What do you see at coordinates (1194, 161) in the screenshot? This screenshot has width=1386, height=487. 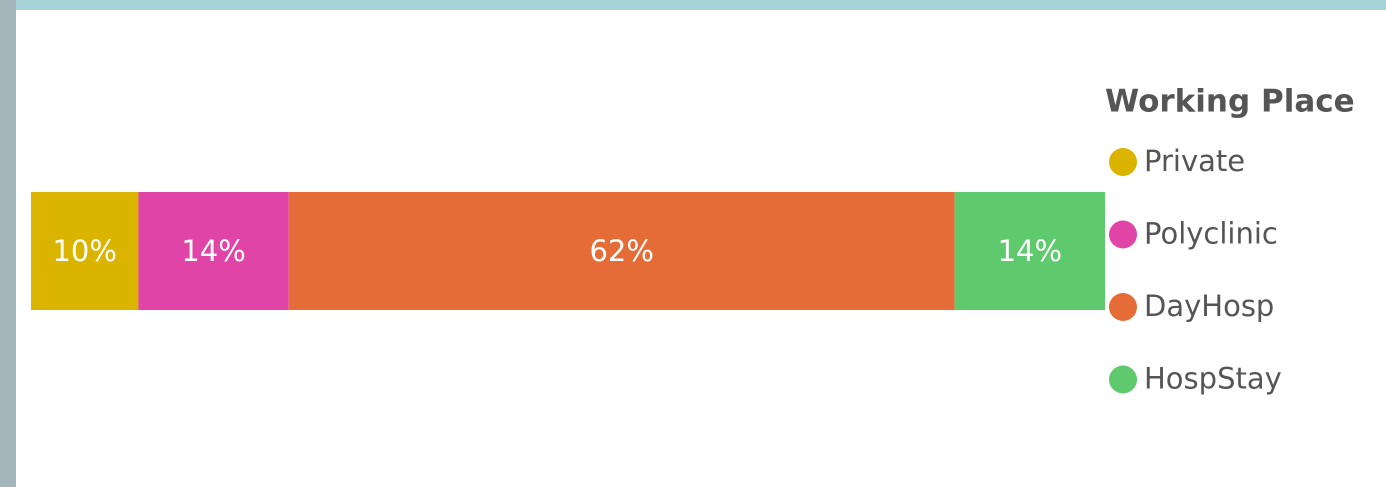 I see `legend-label: Private` at bounding box center [1194, 161].